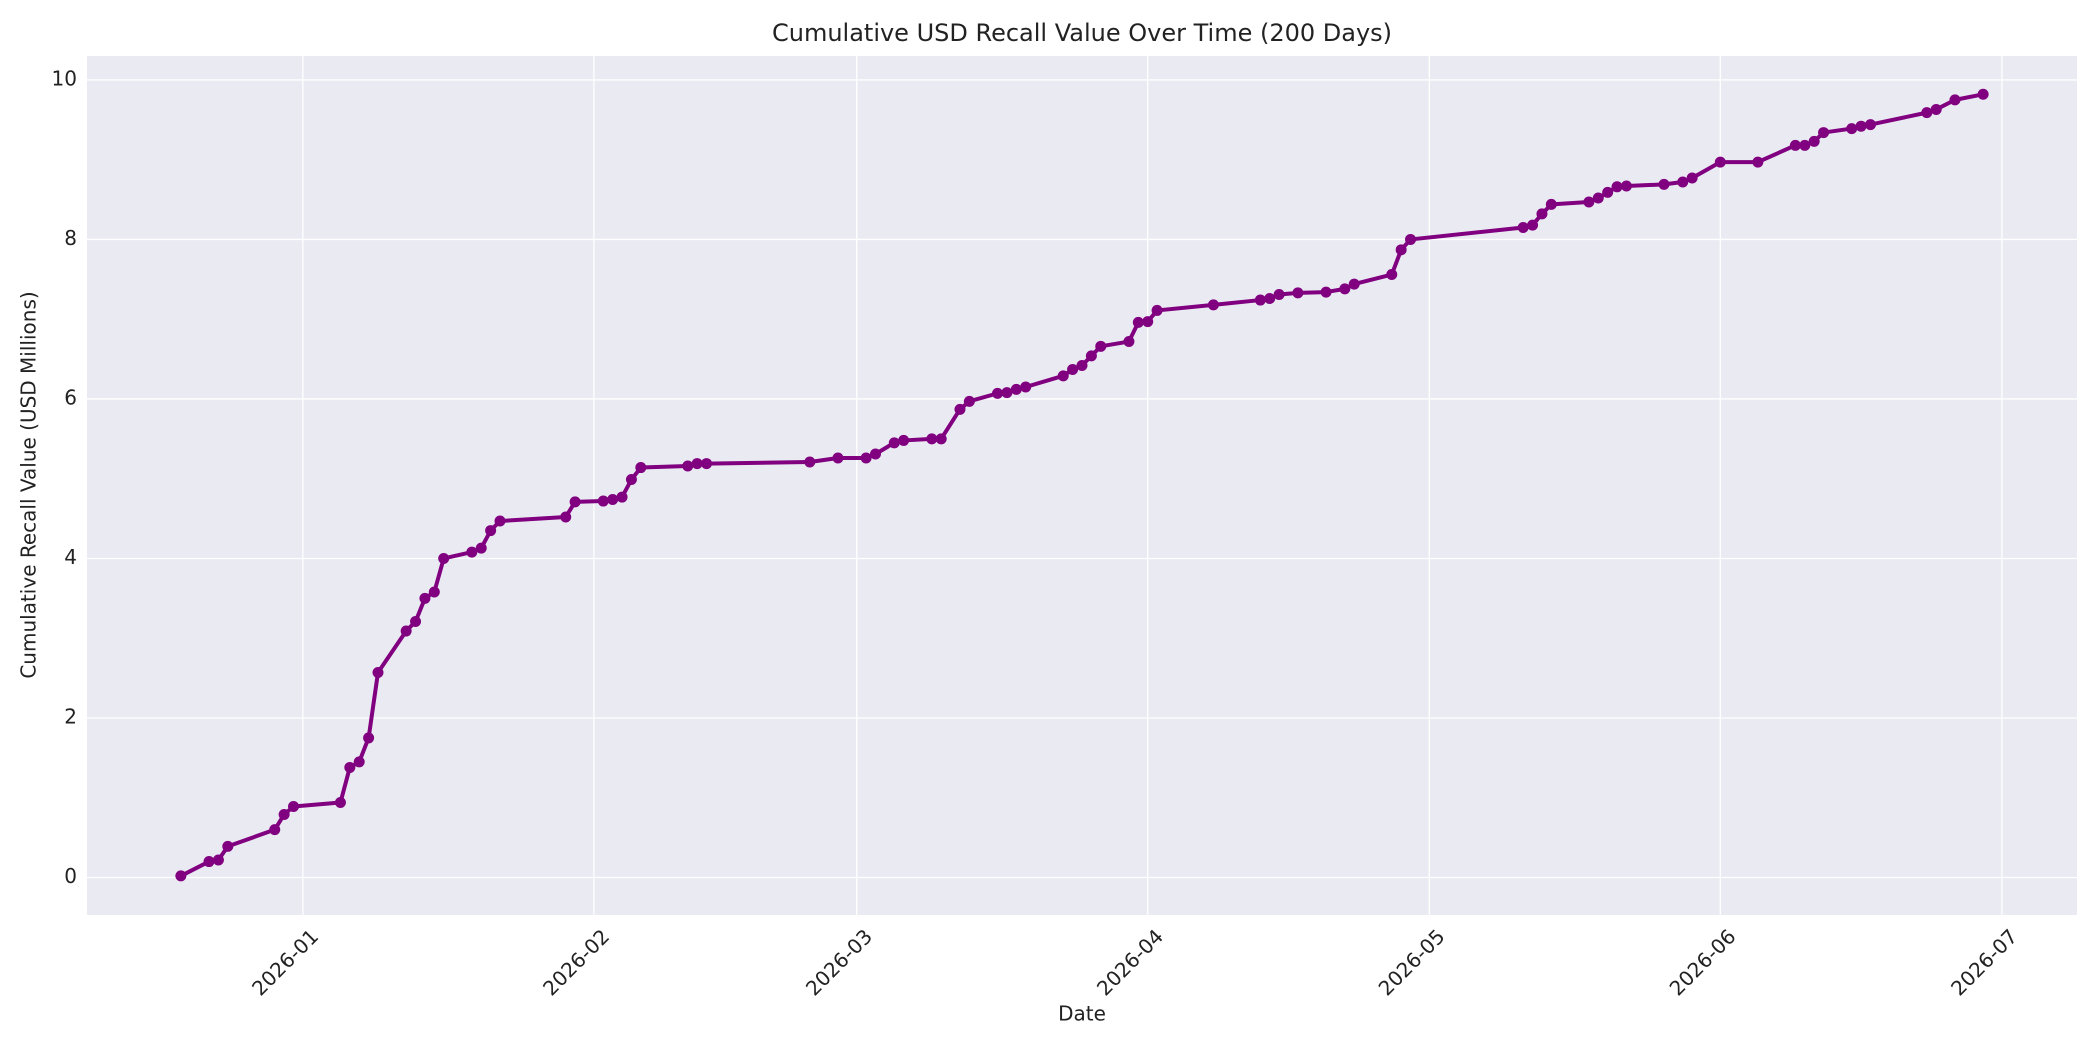 Image resolution: width=2100 pixels, height=1050 pixels. Describe the element at coordinates (70, 238) in the screenshot. I see `y-tick-label: 8` at that location.